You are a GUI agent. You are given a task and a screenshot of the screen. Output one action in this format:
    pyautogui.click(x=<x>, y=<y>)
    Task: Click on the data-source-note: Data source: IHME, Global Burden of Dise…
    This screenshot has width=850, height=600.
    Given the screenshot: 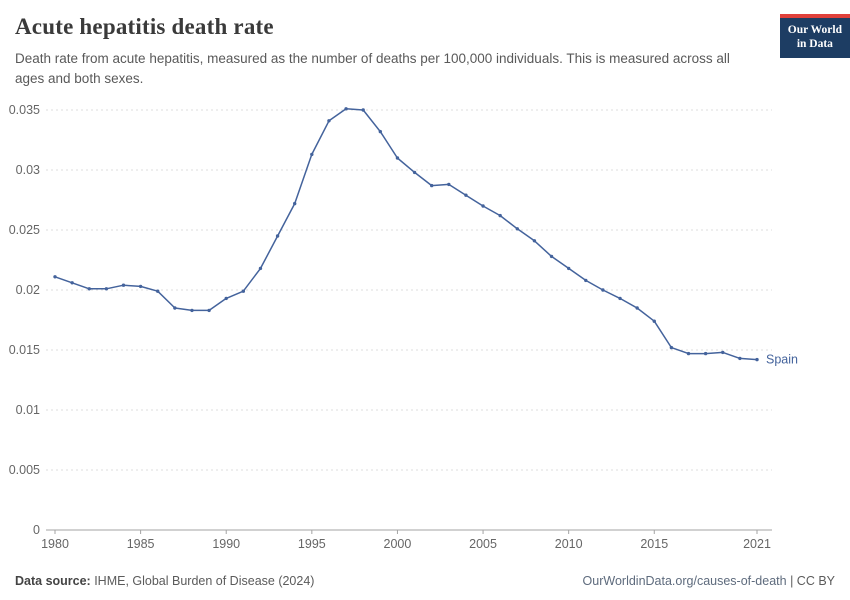 What is the action you would take?
    pyautogui.click(x=164, y=581)
    